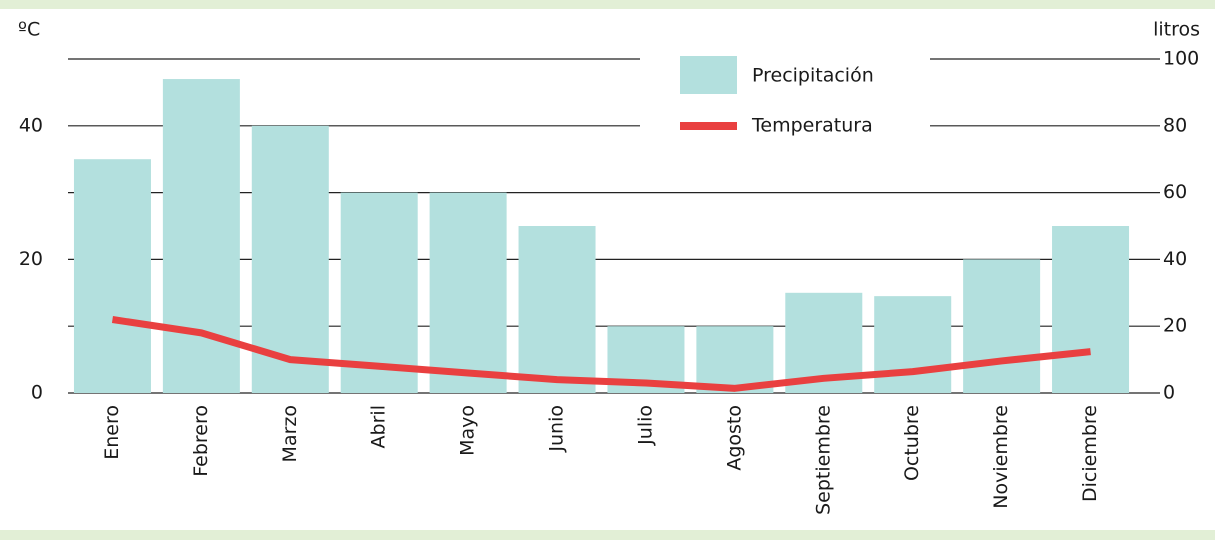 The height and width of the screenshot is (540, 1215). I want to click on x-tick-label: Octubre, so click(912, 443).